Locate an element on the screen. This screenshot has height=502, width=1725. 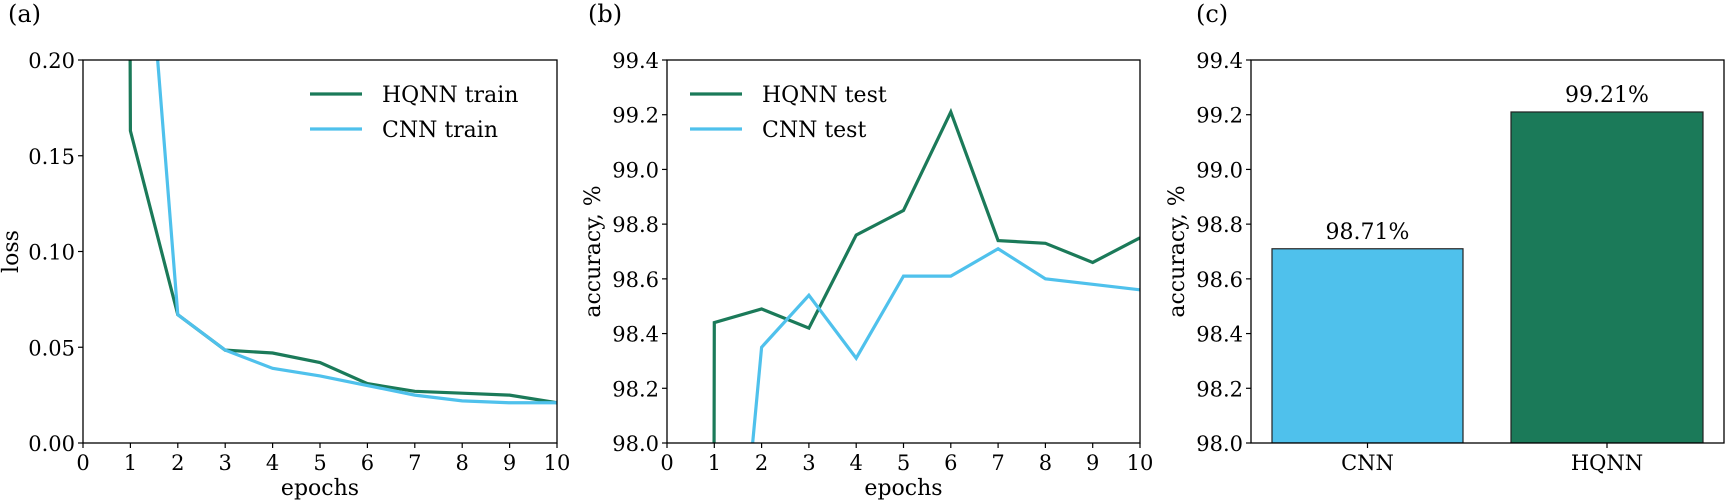
legend-label-cnn: CNN train is located at coordinates (440, 130).